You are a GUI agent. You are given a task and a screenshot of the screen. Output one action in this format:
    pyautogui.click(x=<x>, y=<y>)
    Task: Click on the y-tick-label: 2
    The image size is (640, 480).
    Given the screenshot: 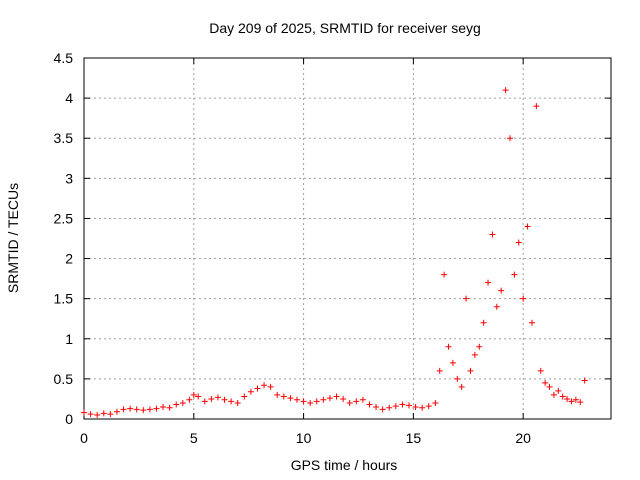 What is the action you would take?
    pyautogui.click(x=69, y=259)
    